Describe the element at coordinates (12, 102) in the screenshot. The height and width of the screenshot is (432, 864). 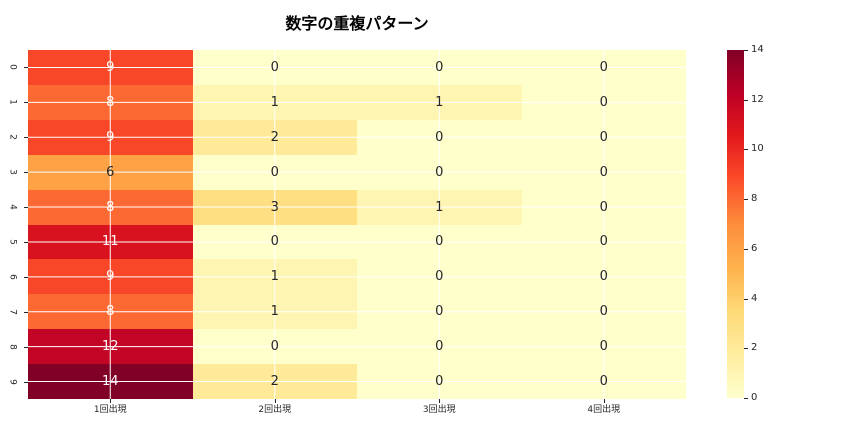
I see `y-tick-label: 1` at that location.